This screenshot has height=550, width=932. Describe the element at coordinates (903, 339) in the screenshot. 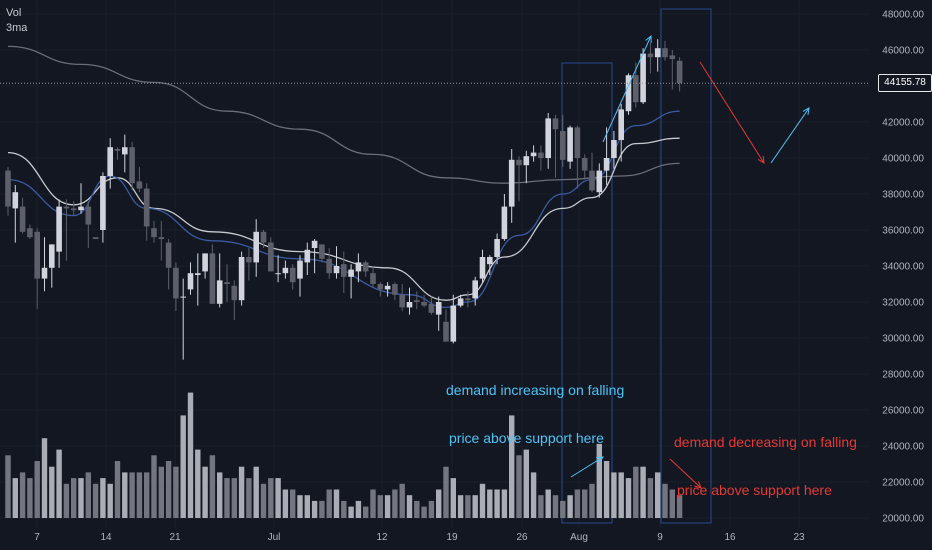

I see `price-tick-label: 30000.00` at that location.